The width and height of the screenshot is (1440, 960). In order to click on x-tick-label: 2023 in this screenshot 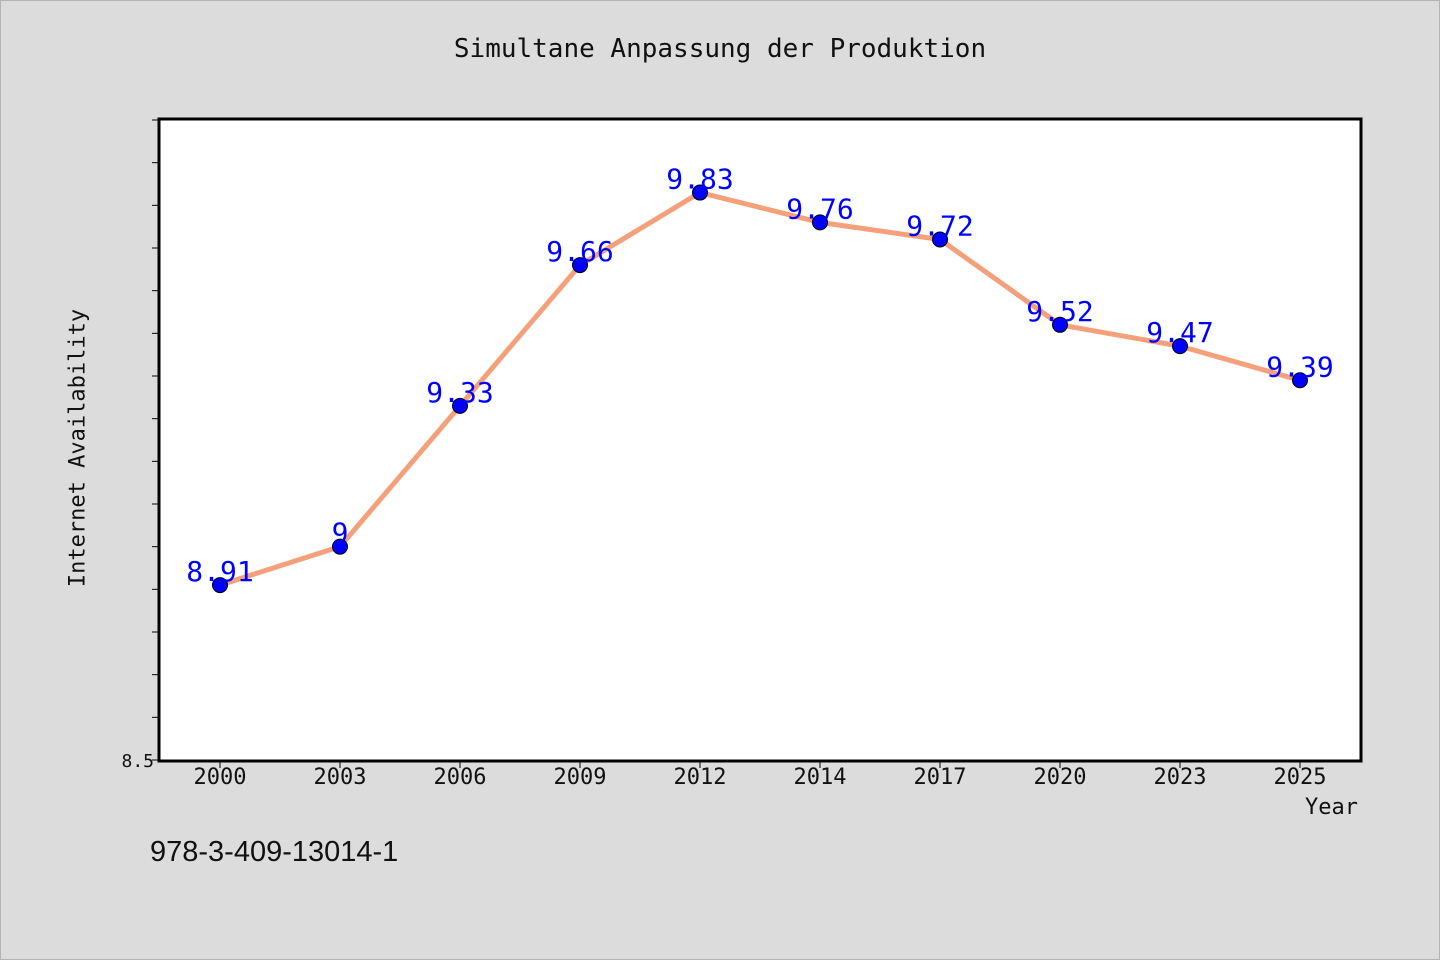, I will do `click(1180, 777)`.